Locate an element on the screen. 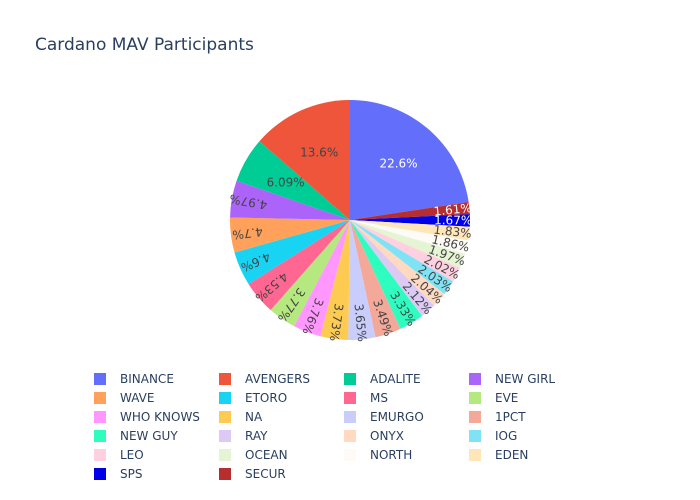 The image size is (700, 500). legend-item: NEW GIRL is located at coordinates (512, 379).